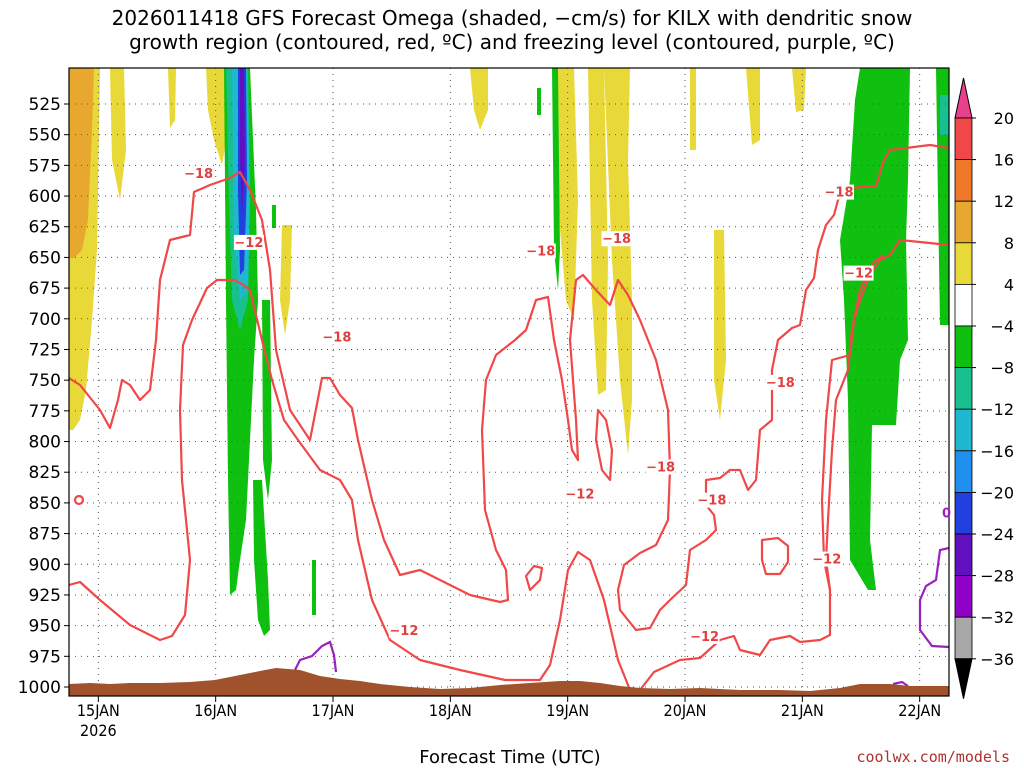  I want to click on y-tick-label: 825, so click(45, 473).